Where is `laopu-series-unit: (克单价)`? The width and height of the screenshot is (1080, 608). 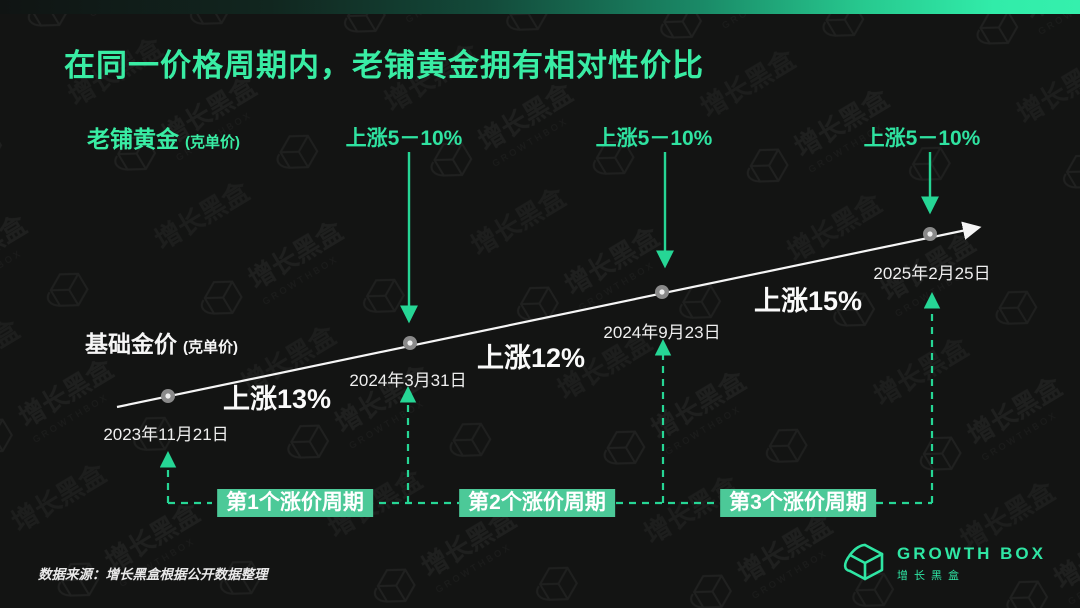 laopu-series-unit: (克单价) is located at coordinates (212, 142).